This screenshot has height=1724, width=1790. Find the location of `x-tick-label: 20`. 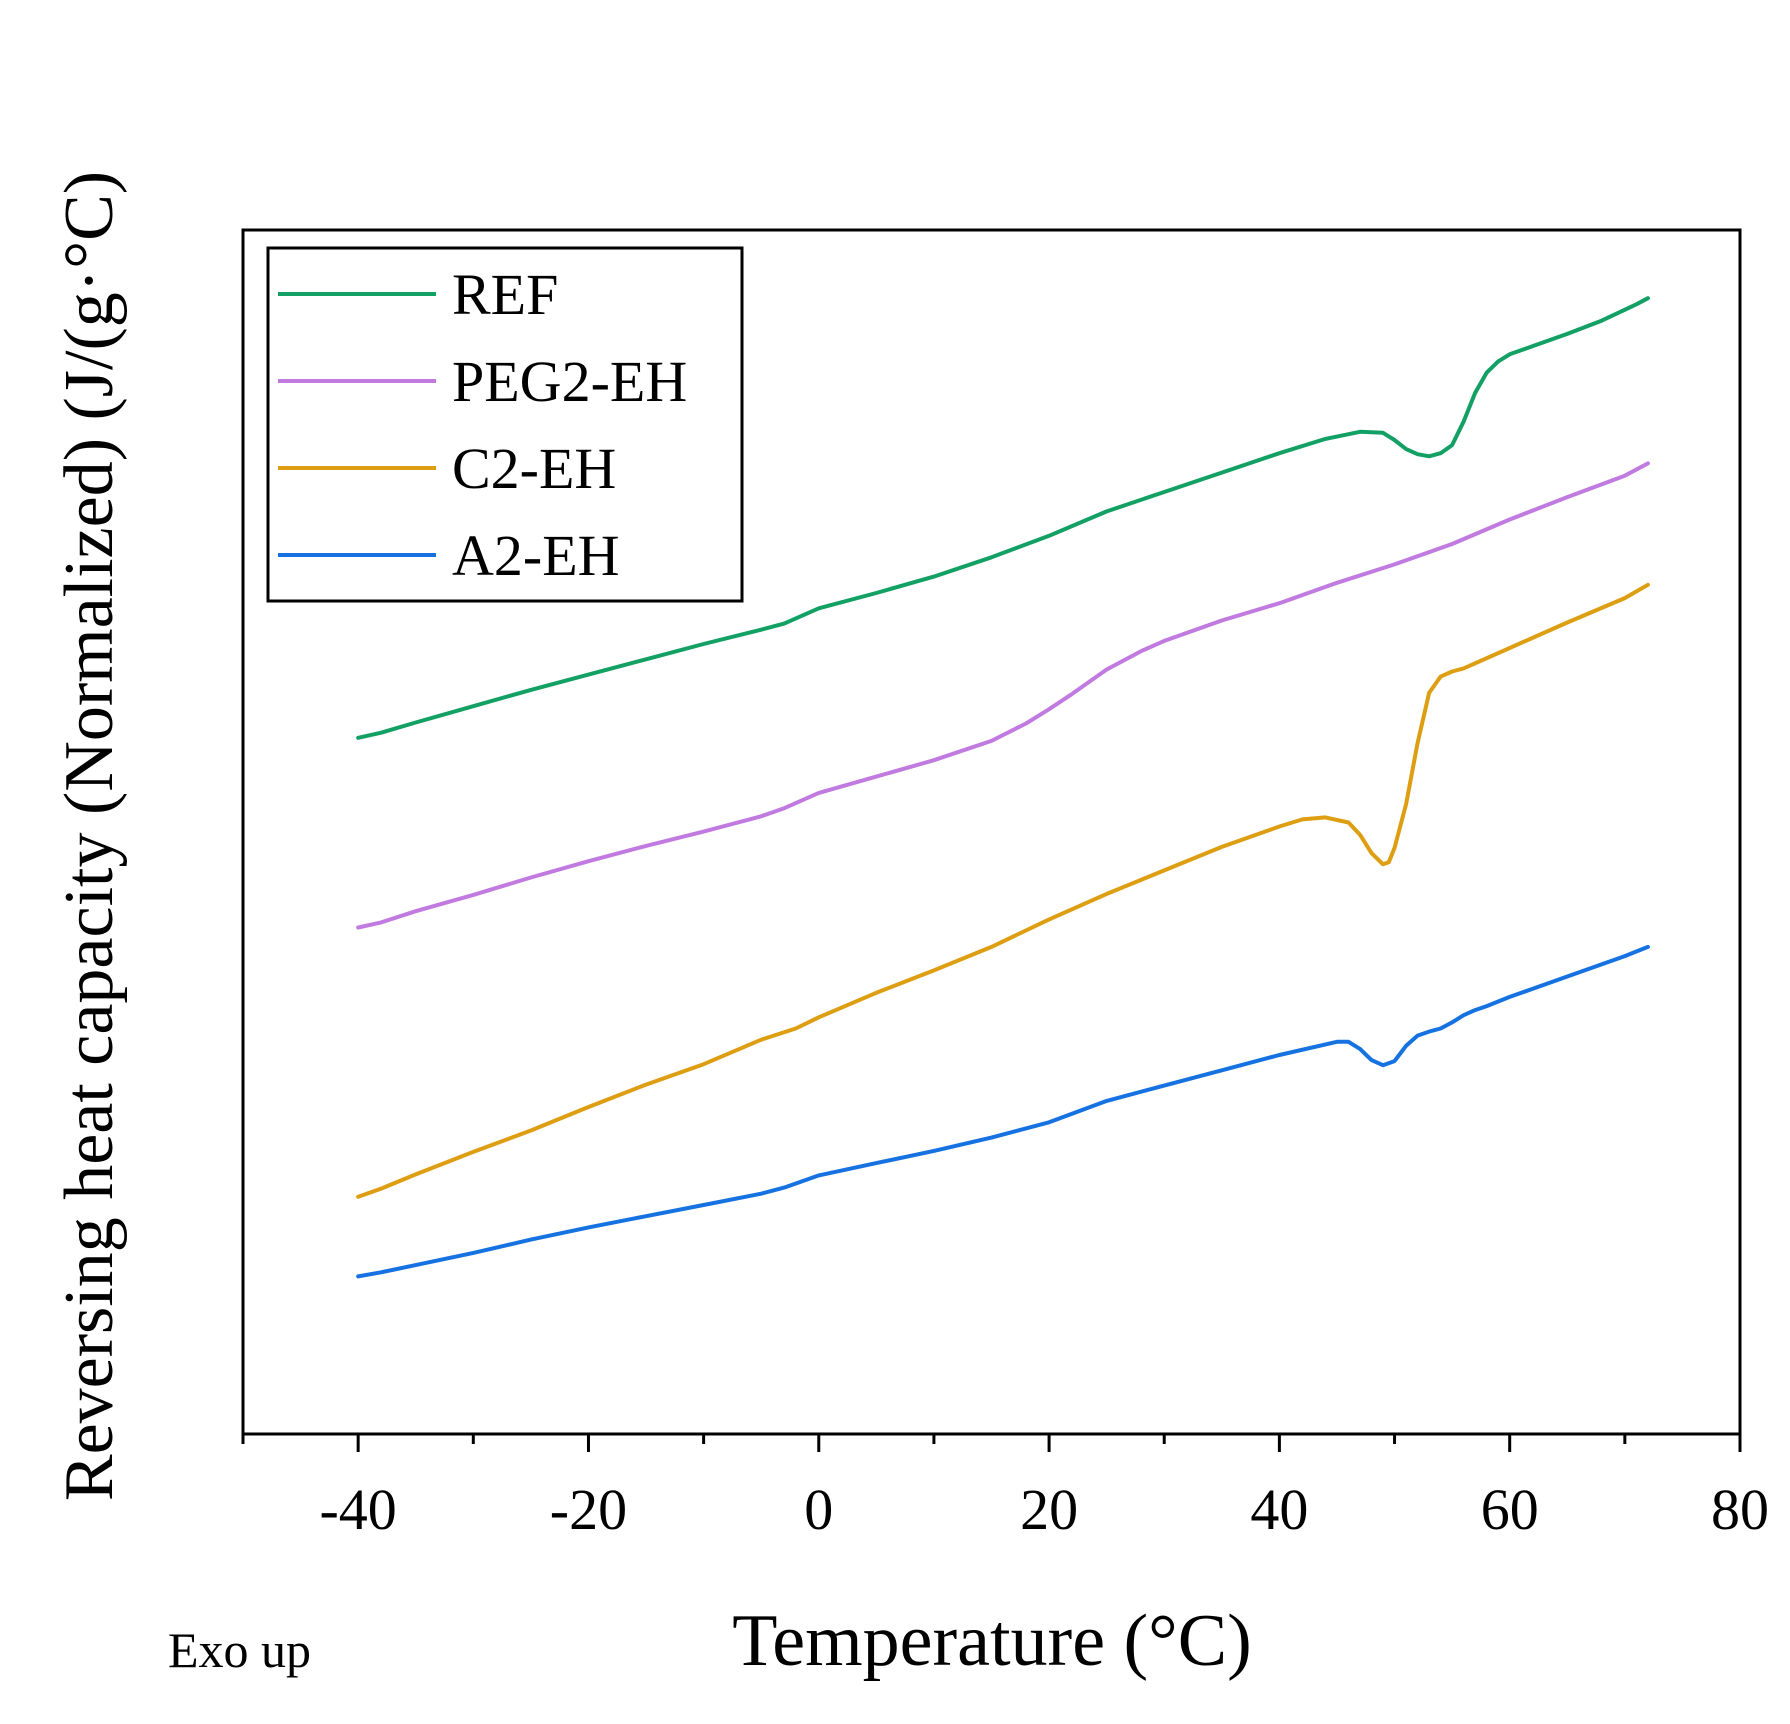

x-tick-label: 20 is located at coordinates (1049, 1509).